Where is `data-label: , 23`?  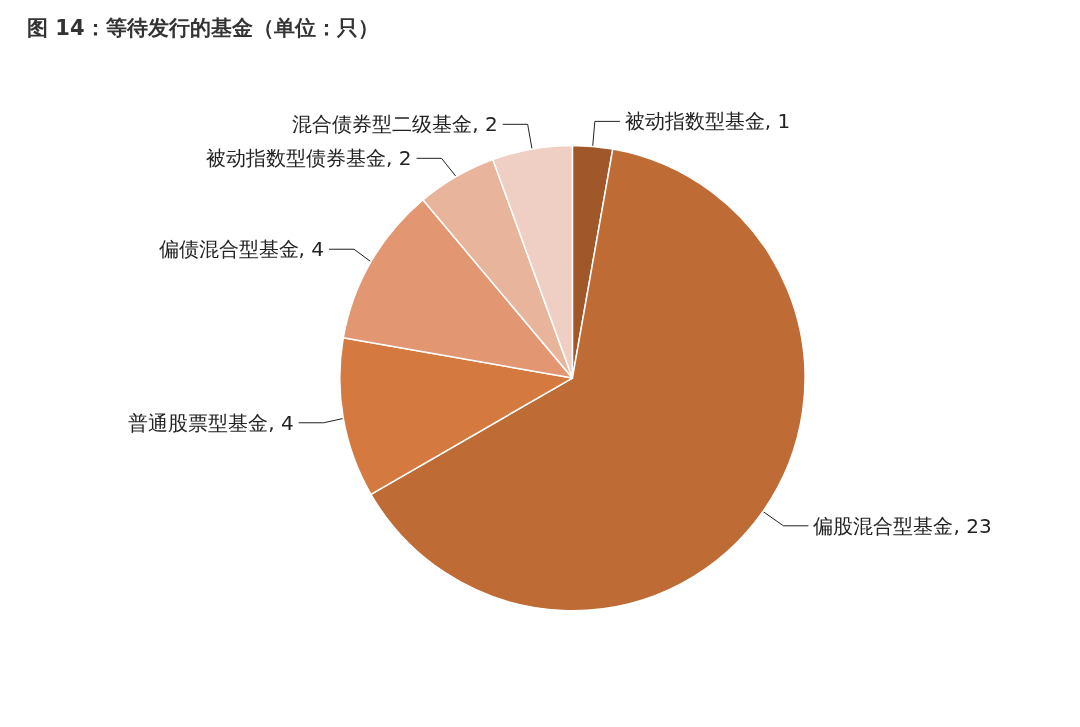 data-label: , 23 is located at coordinates (972, 525).